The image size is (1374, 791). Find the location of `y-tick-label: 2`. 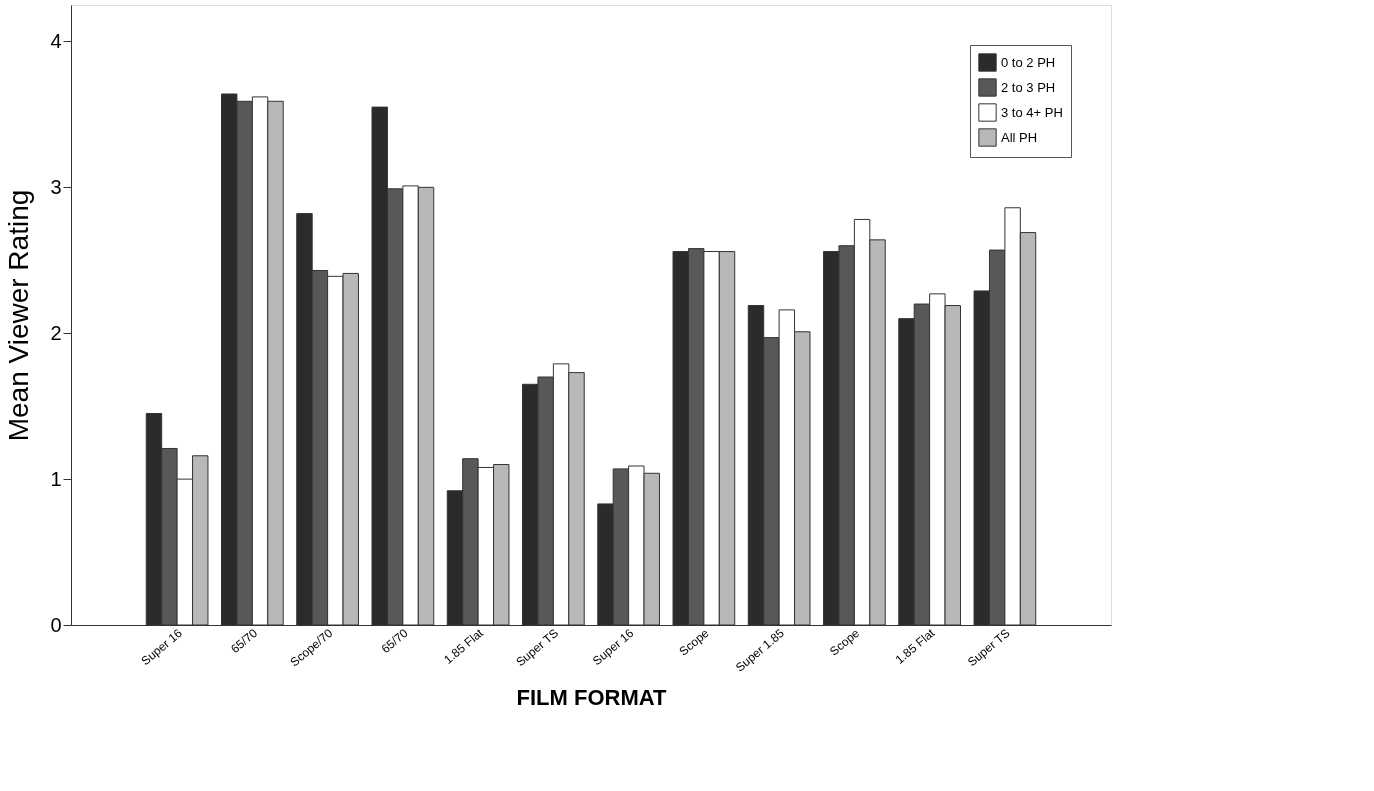

y-tick-label: 2 is located at coordinates (56, 332).